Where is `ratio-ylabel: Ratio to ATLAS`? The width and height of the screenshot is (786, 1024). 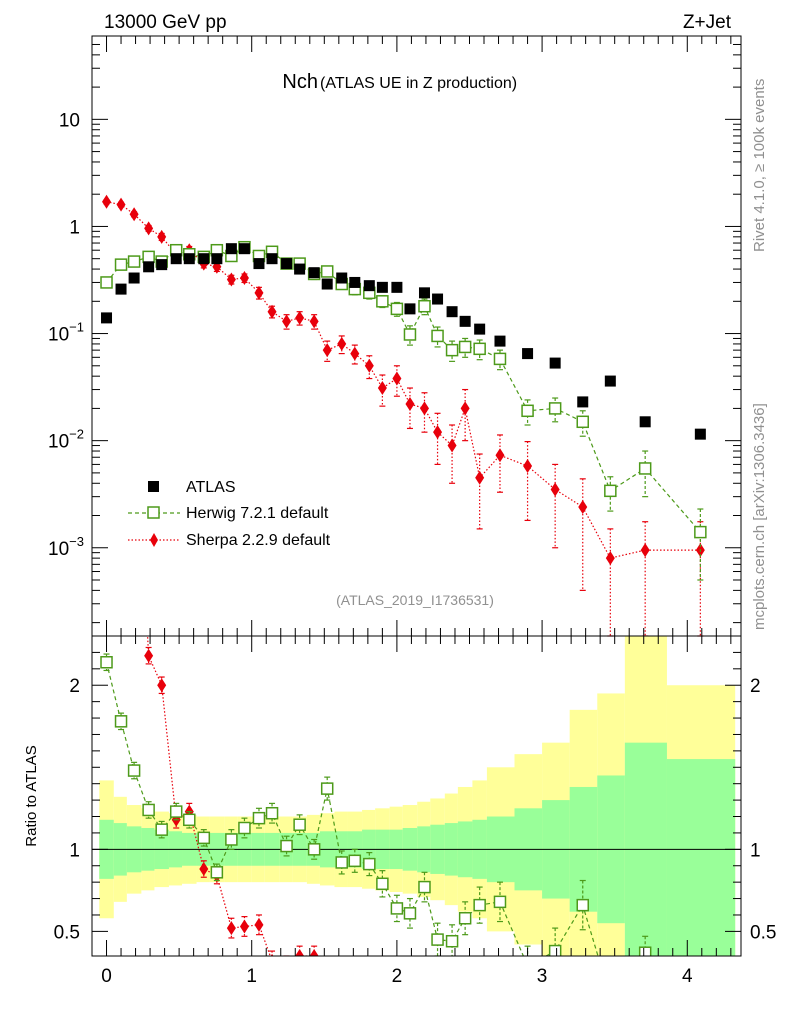 ratio-ylabel: Ratio to ATLAS is located at coordinates (31, 795).